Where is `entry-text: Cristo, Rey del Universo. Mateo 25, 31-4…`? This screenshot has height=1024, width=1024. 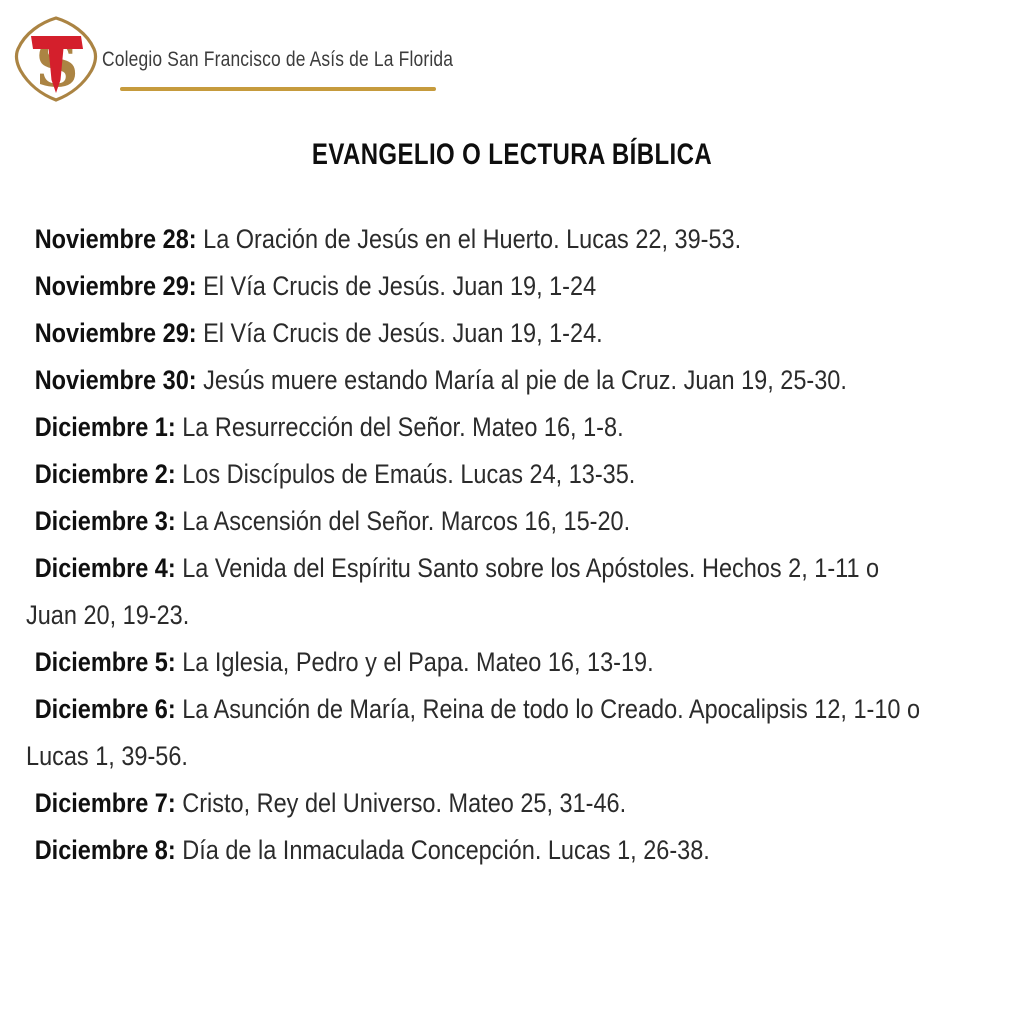
entry-text: Cristo, Rey del Universo. Mateo 25, 31-4… is located at coordinates (404, 803).